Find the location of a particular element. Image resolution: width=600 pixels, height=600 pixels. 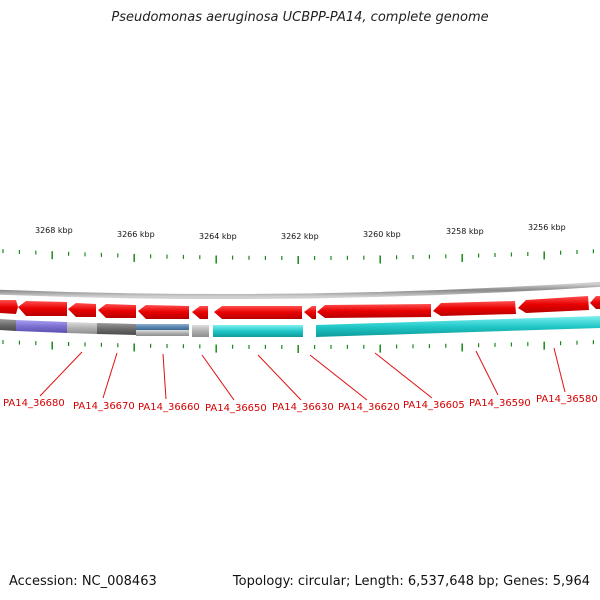

gene-leader-lines is located at coordinates (302, 374).